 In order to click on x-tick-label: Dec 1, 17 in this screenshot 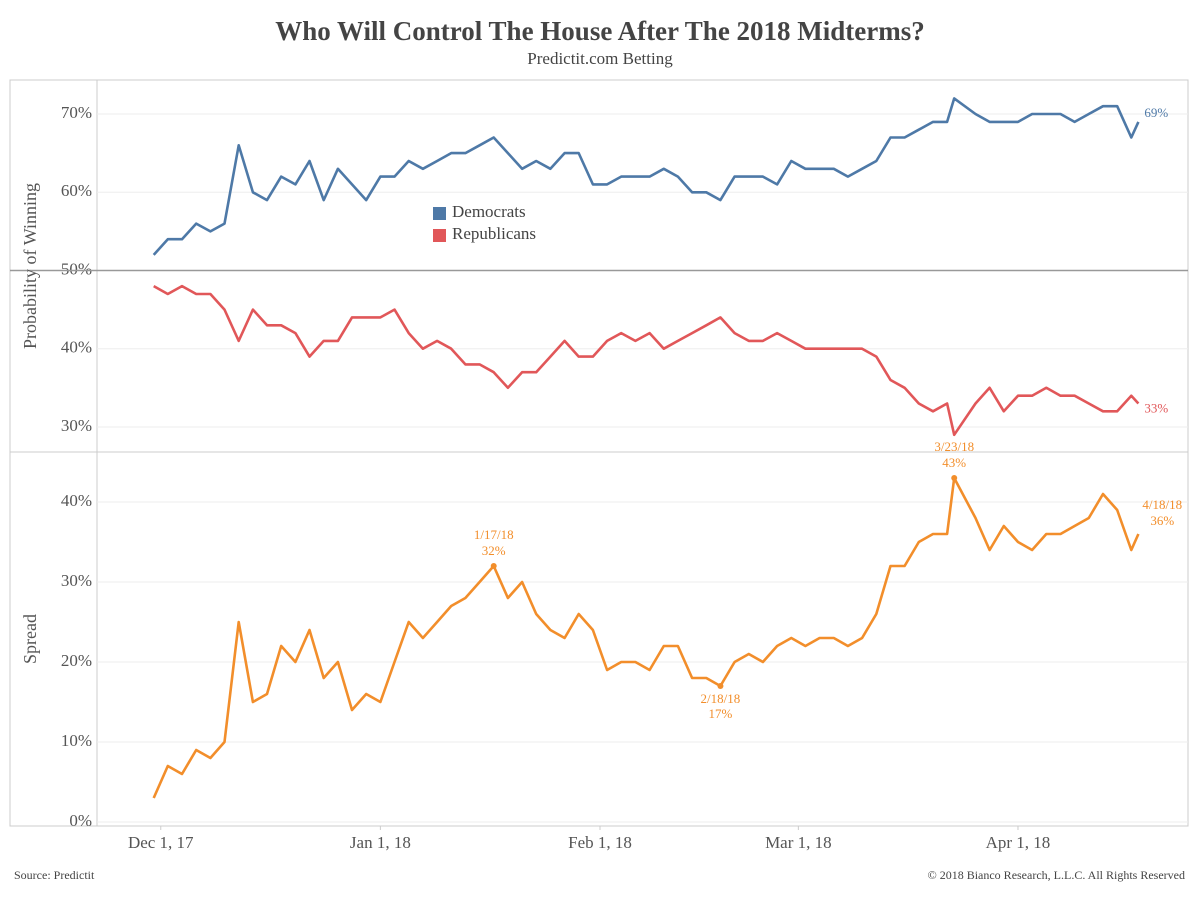, I will do `click(161, 842)`.